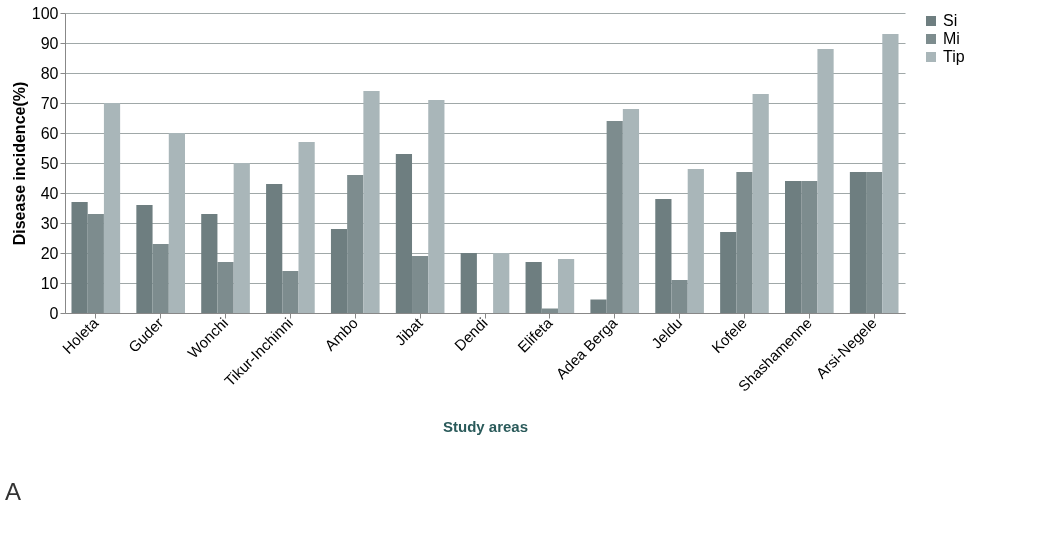 Image resolution: width=1060 pixels, height=552 pixels. Describe the element at coordinates (49, 43) in the screenshot. I see `y-tick-label: 90` at that location.